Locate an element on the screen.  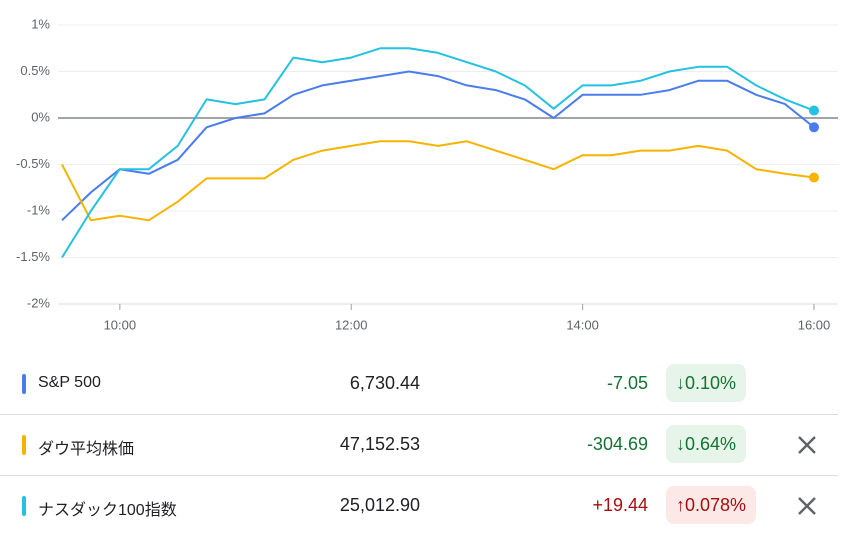
x-tick-label: 12:00 is located at coordinates (351, 324).